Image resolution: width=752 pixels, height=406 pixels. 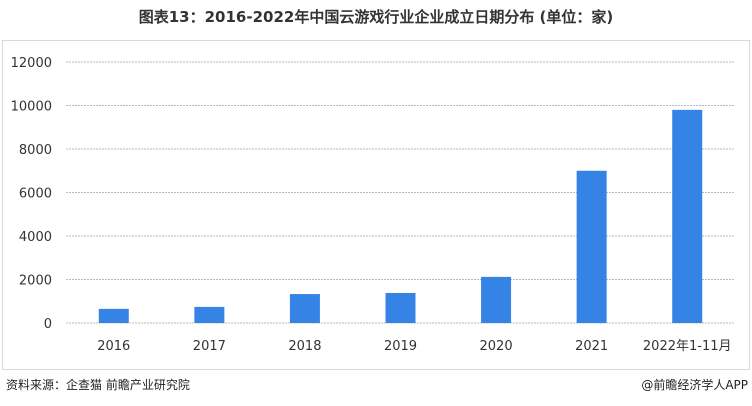 I want to click on x-tick-label: 2021, so click(x=591, y=346).